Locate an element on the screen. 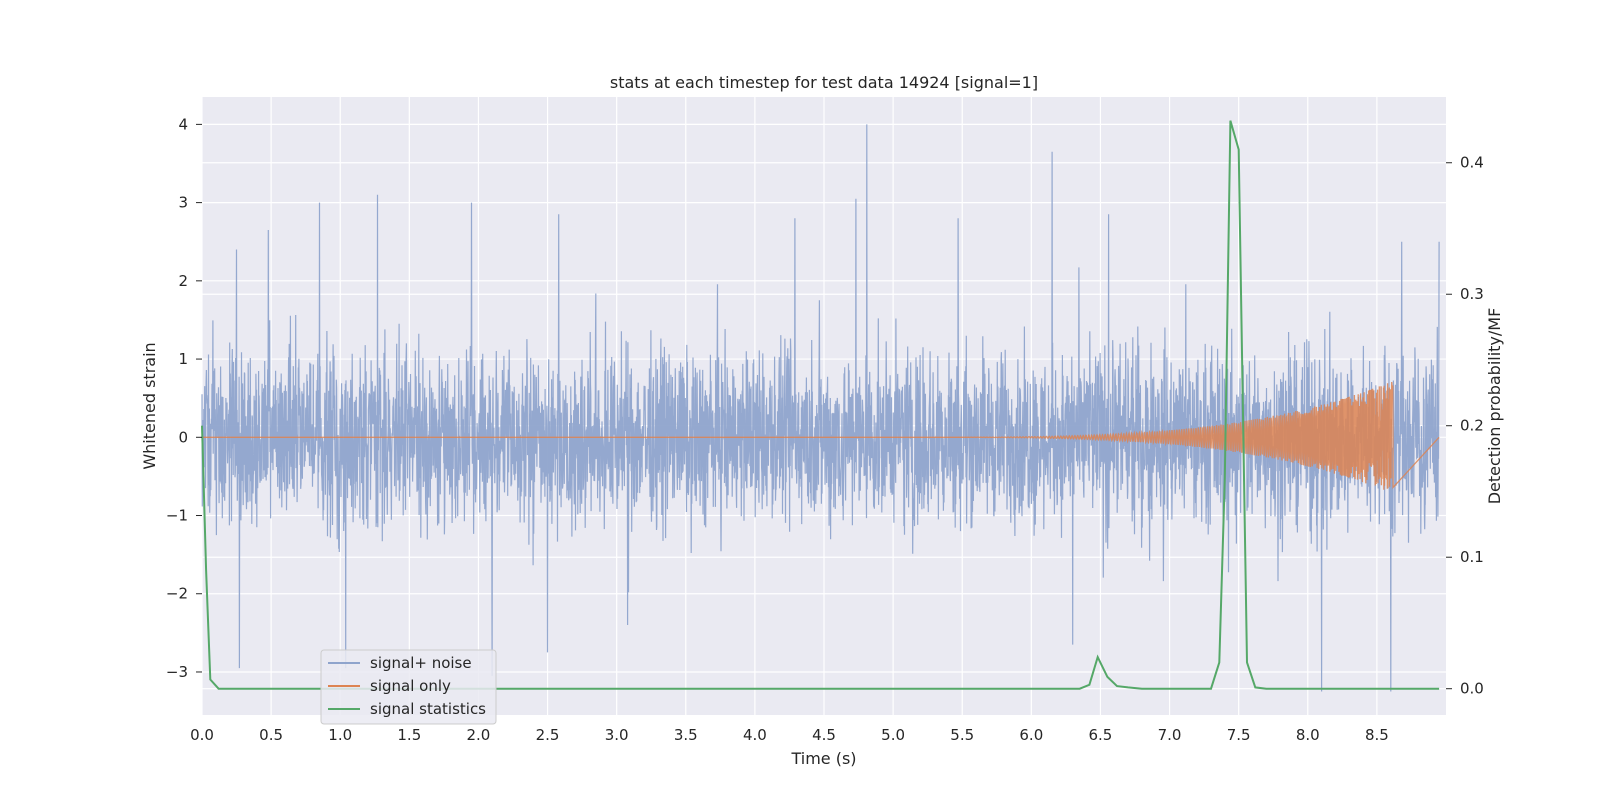 The height and width of the screenshot is (800, 1600). y-tick-label: −2 is located at coordinates (177, 594).